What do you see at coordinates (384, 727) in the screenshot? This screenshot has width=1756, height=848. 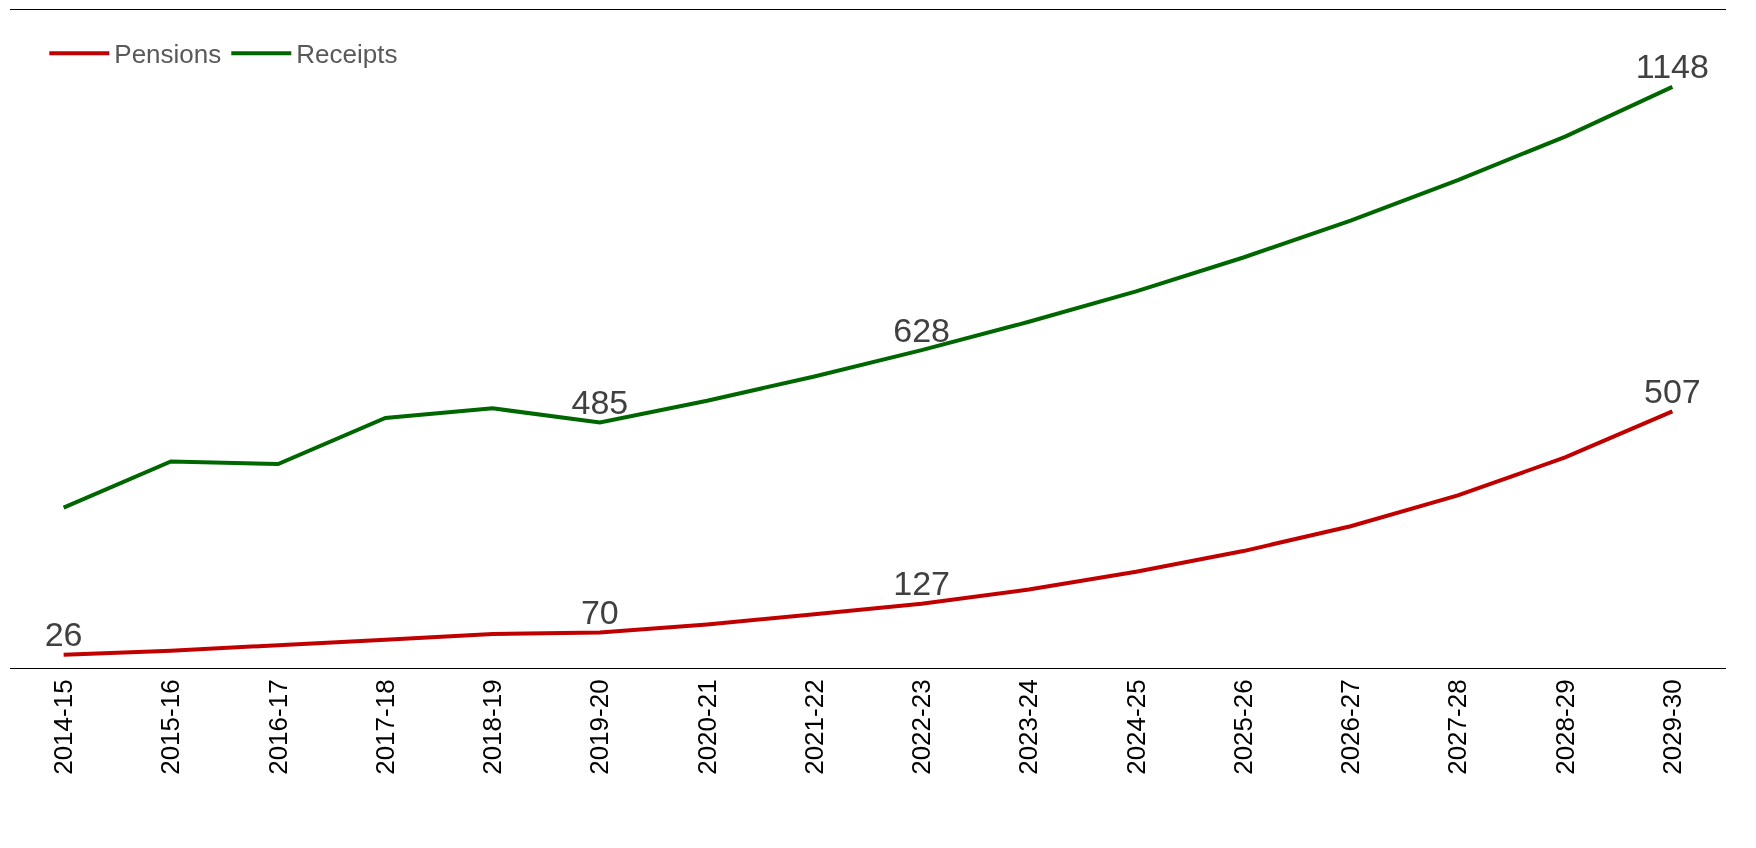 I see `x-tick-label: 2017-18` at bounding box center [384, 727].